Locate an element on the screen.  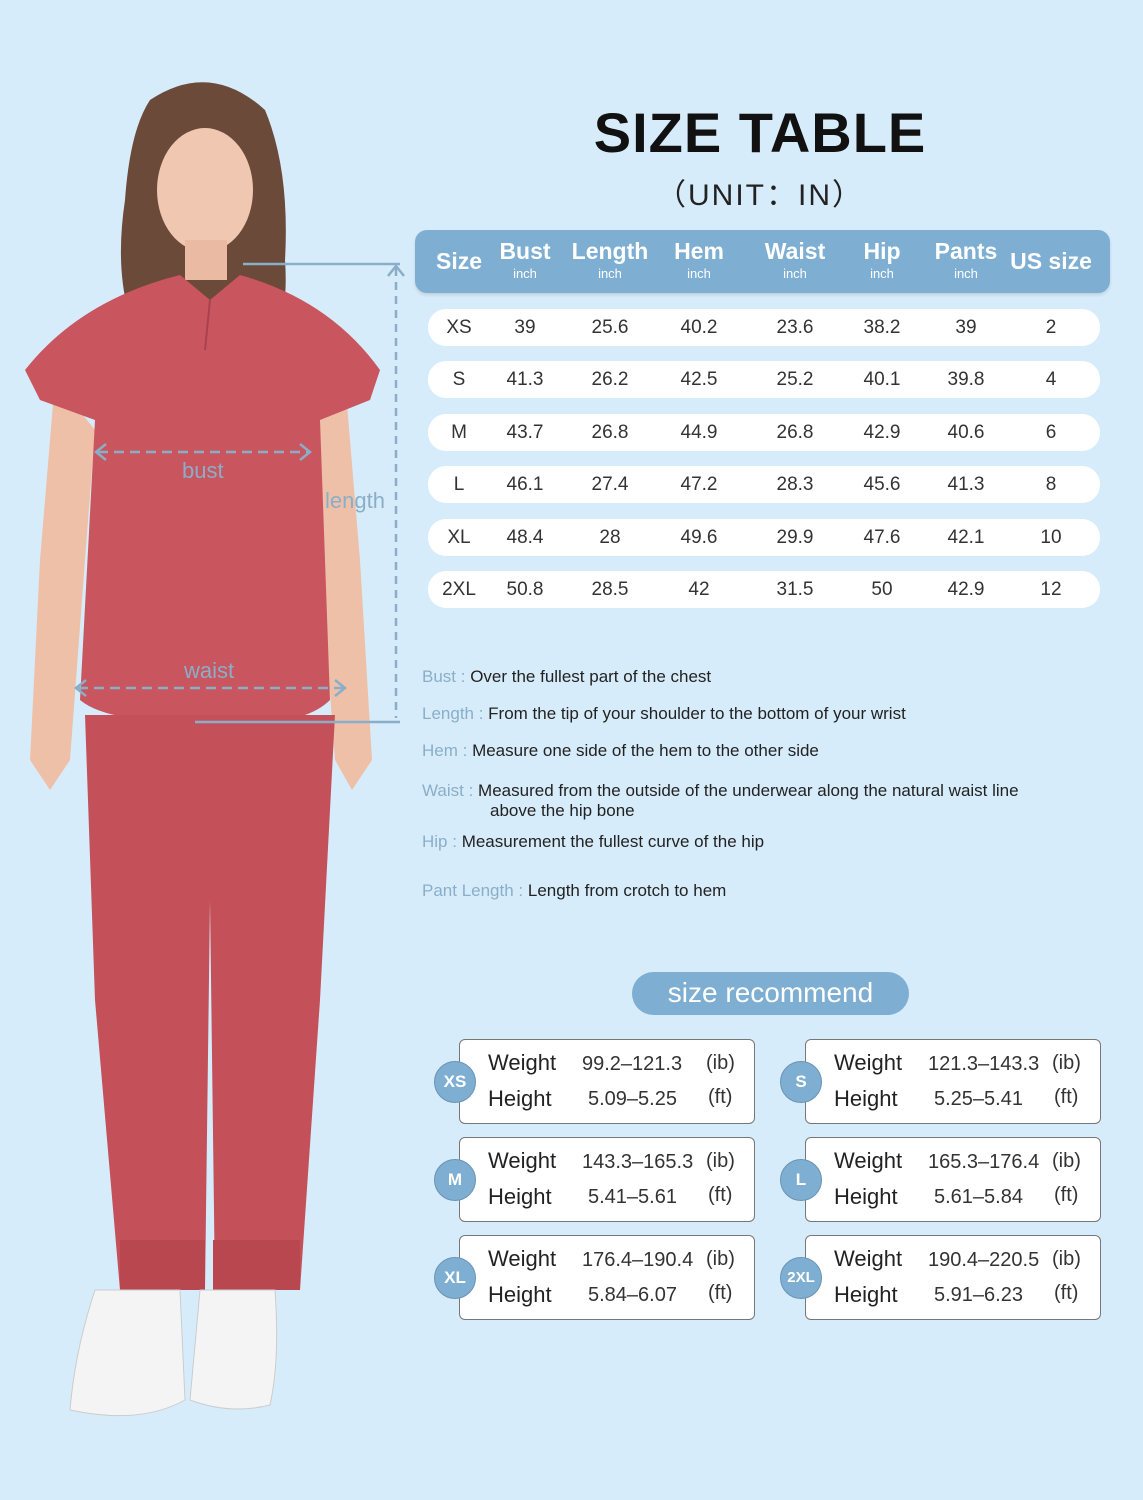
table-cell: 4 is located at coordinates (1051, 380).